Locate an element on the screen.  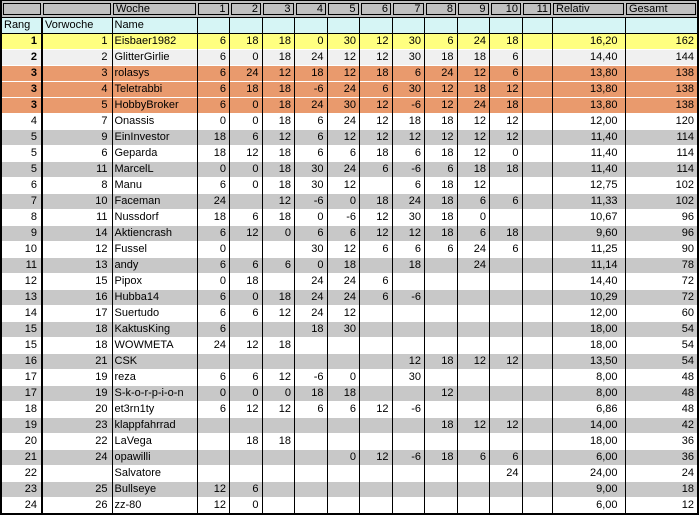
week-value-cell: 0 is located at coordinates (311, 40).